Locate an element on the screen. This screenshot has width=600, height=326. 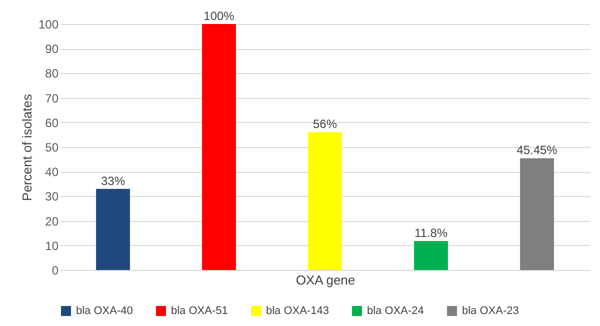
y-tick-label: 0 is located at coordinates (55, 271).